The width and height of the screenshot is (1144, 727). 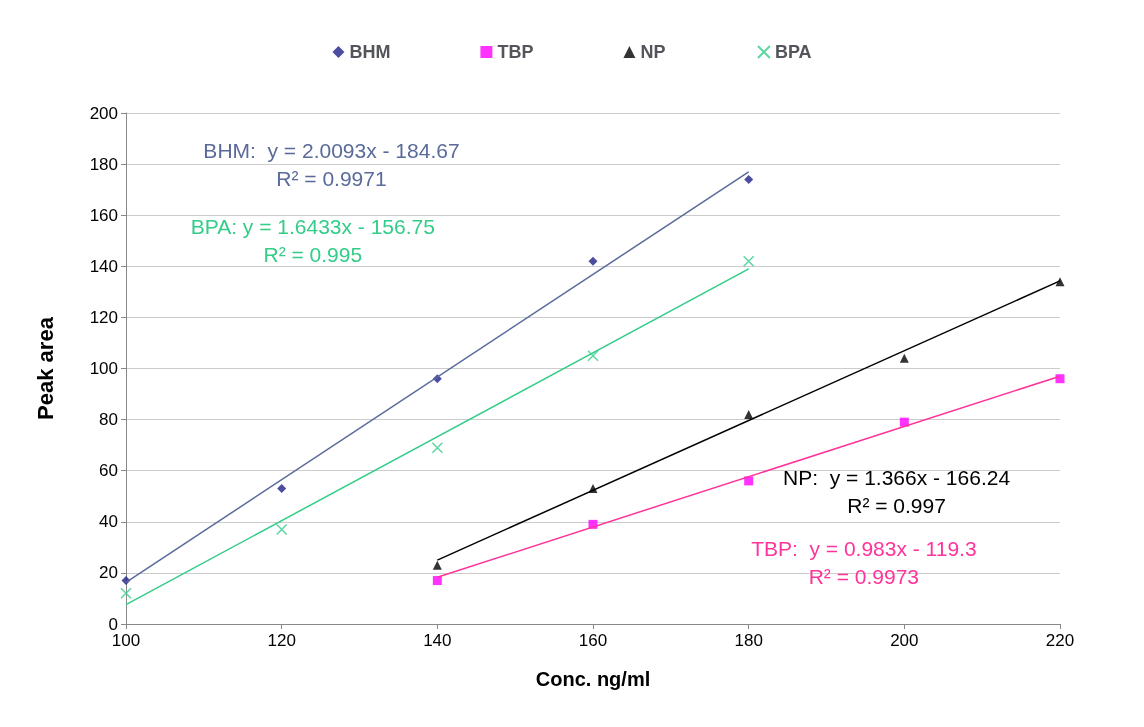 What do you see at coordinates (103, 113) in the screenshot?
I see `y-tick-label: 200` at bounding box center [103, 113].